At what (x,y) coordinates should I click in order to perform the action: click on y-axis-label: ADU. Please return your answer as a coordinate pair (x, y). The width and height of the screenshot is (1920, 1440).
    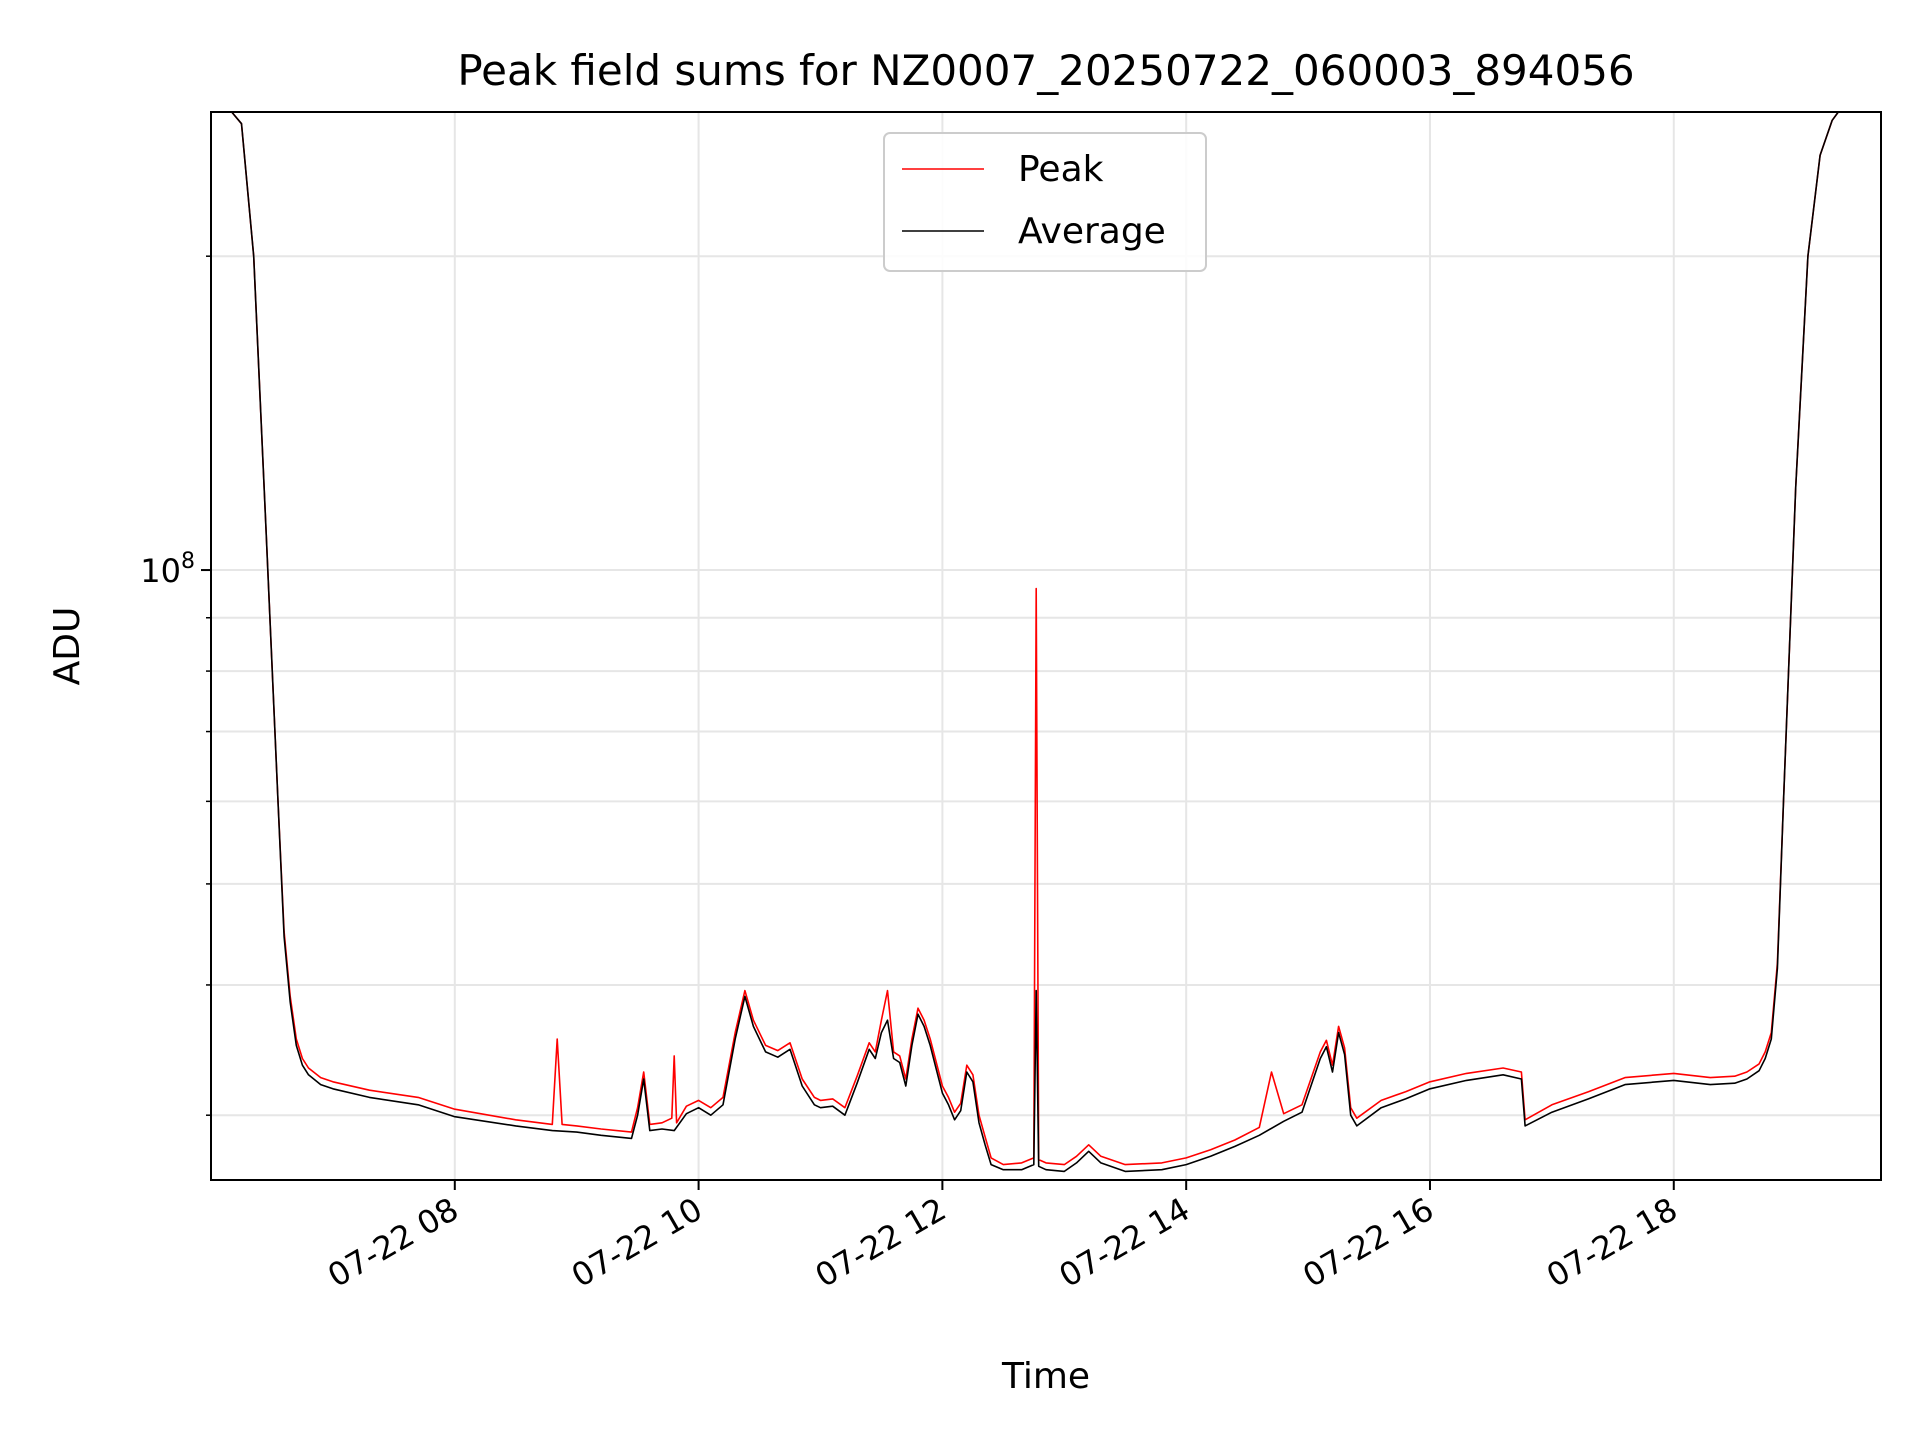
    Looking at the image, I should click on (67, 646).